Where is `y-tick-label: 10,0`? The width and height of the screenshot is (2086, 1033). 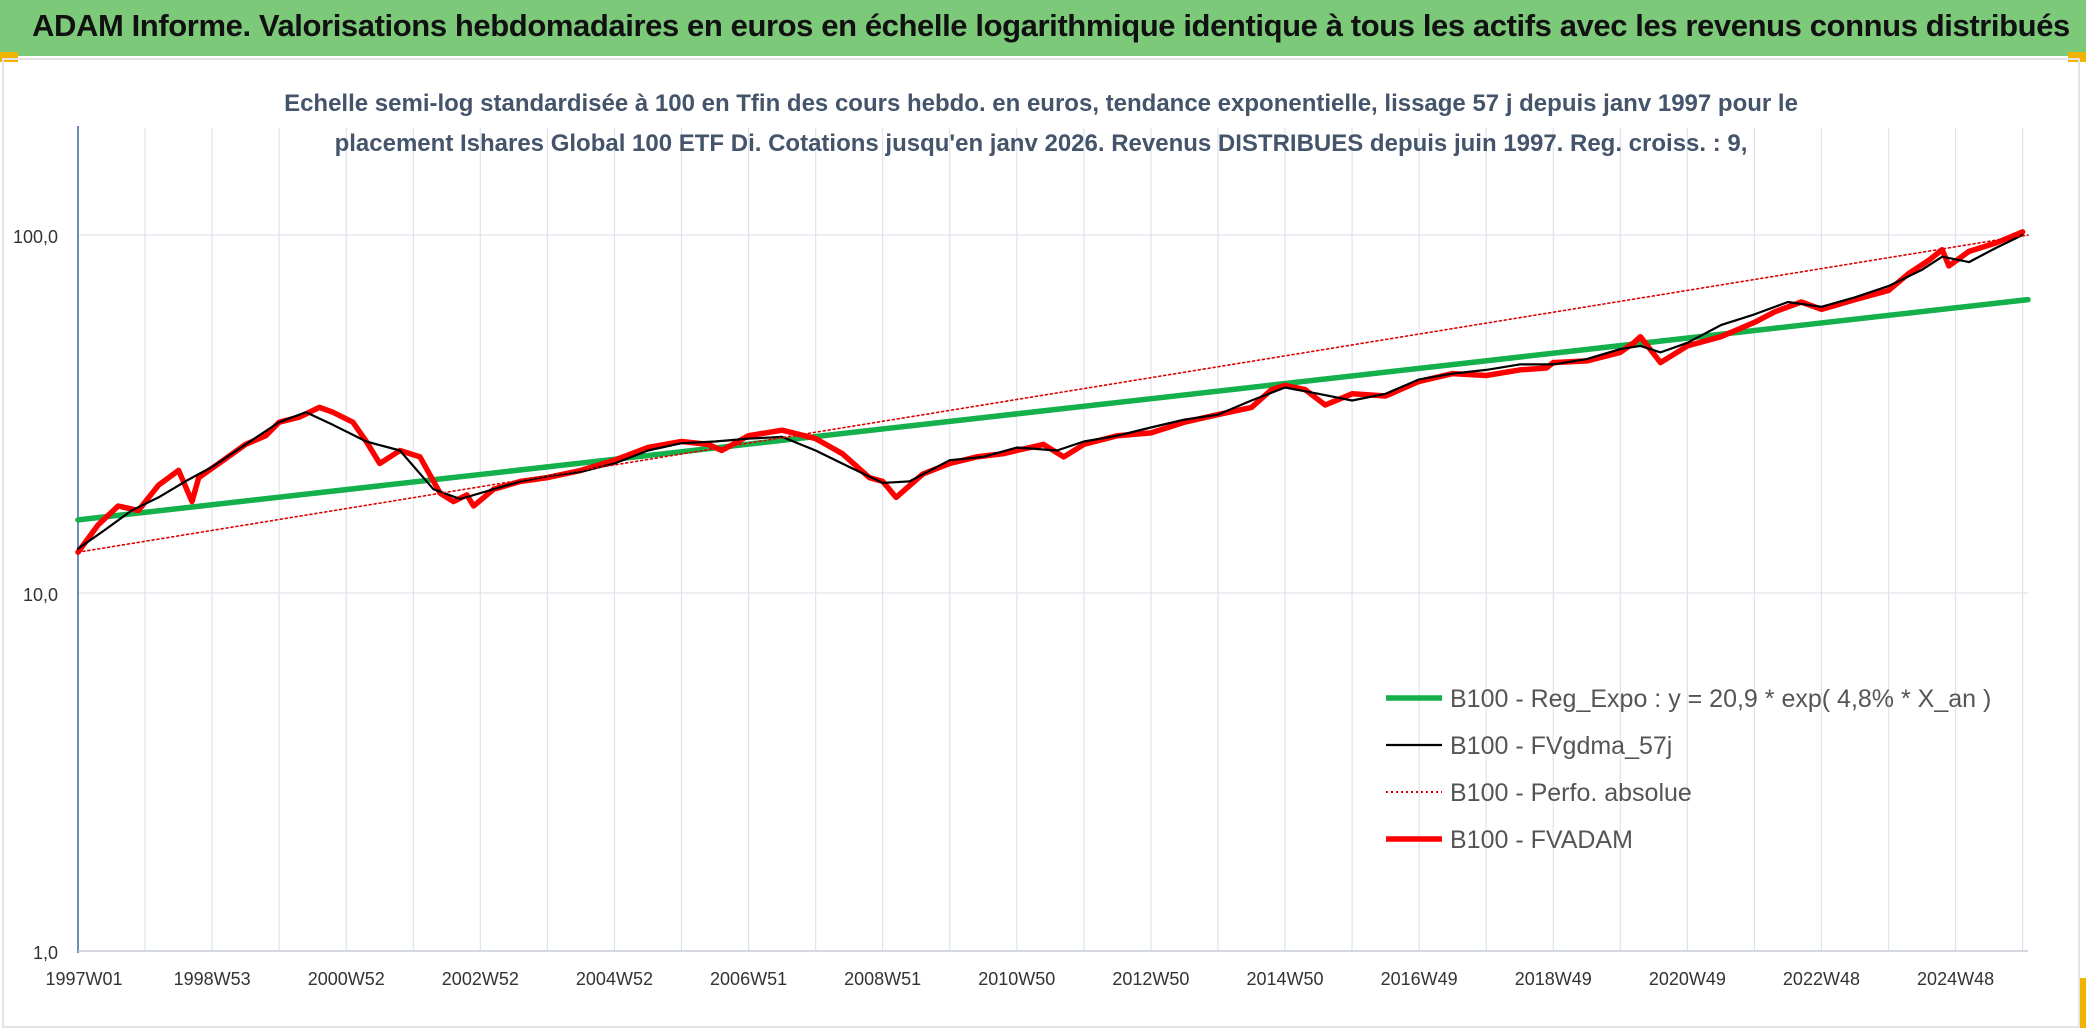
y-tick-label: 10,0 is located at coordinates (40, 595).